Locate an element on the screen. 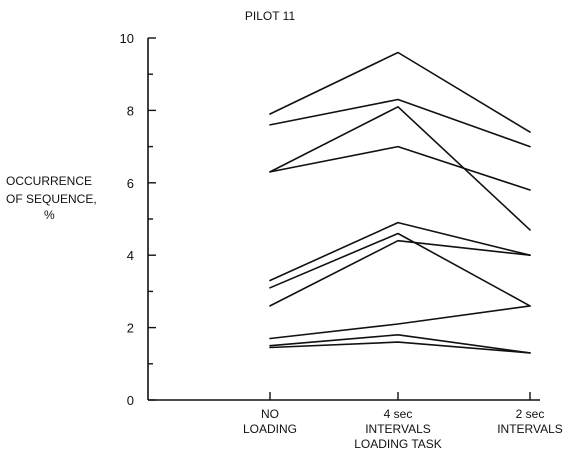 The image size is (588, 468). x-tick-label: 2 sec is located at coordinates (530, 414).